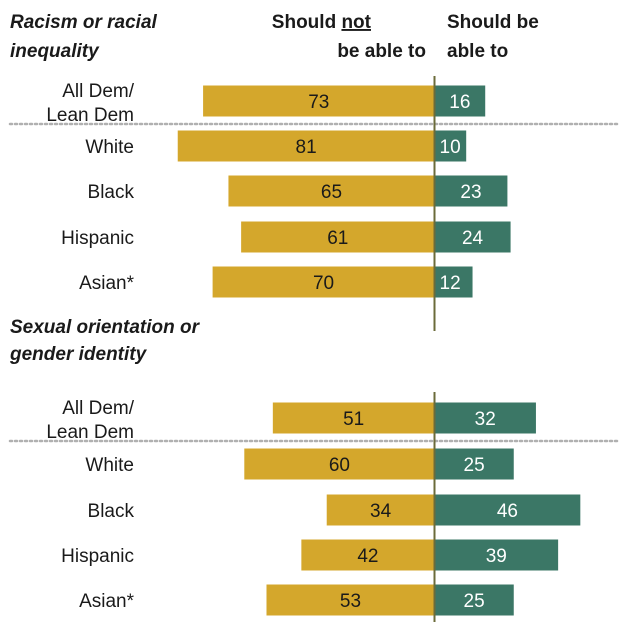 The image size is (624, 622). I want to click on value-label-should-not: 60, so click(339, 465).